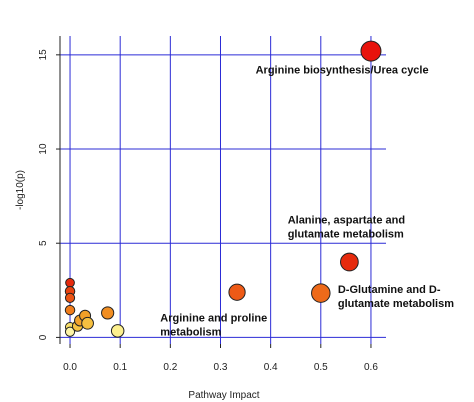 This screenshot has width=474, height=402. I want to click on x-tick-label: 0.2, so click(170, 367).